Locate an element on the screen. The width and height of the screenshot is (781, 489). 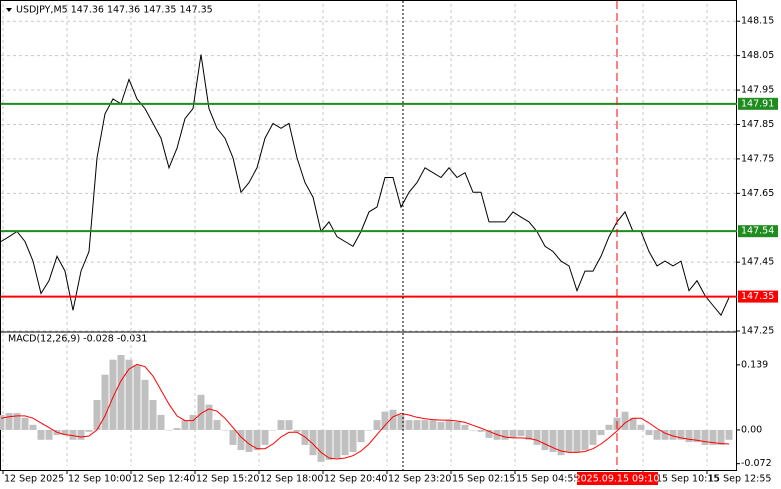
y-tick-label: 147.95 is located at coordinates (757, 90).